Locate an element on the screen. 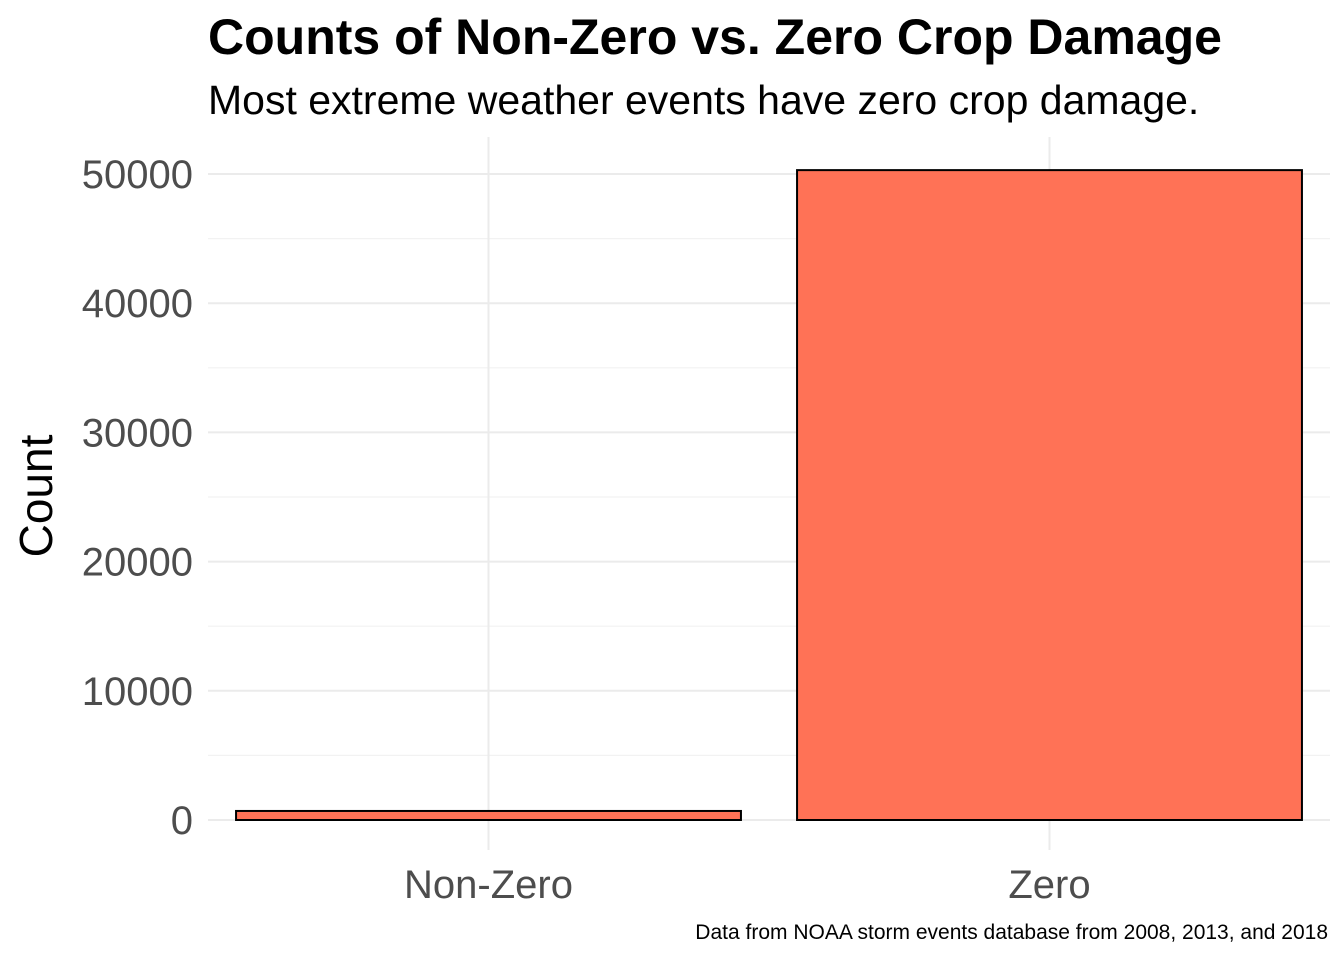 Image resolution: width=1344 pixels, height=960 pixels. y-tick-label: 20000 is located at coordinates (137, 563).